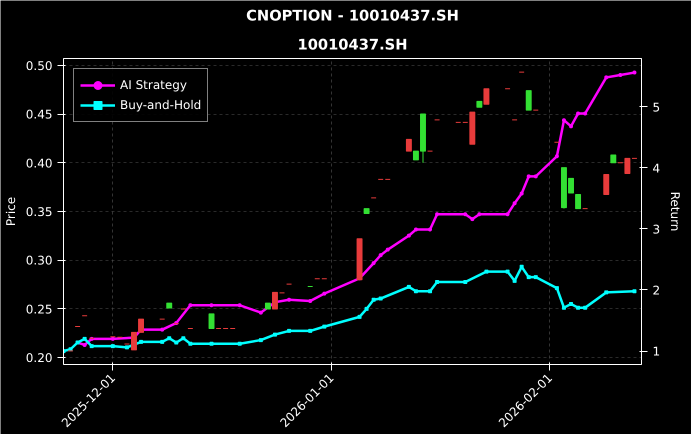 The width and height of the screenshot is (691, 434). Describe the element at coordinates (153, 85) in the screenshot. I see `legend-label: AI Strategy` at that location.